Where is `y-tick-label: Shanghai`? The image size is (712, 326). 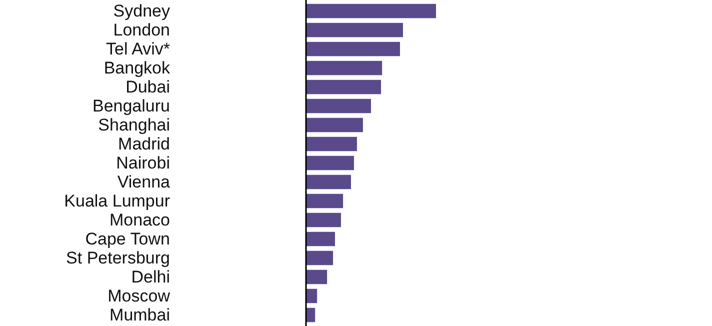 y-tick-label: Shanghai is located at coordinates (134, 125).